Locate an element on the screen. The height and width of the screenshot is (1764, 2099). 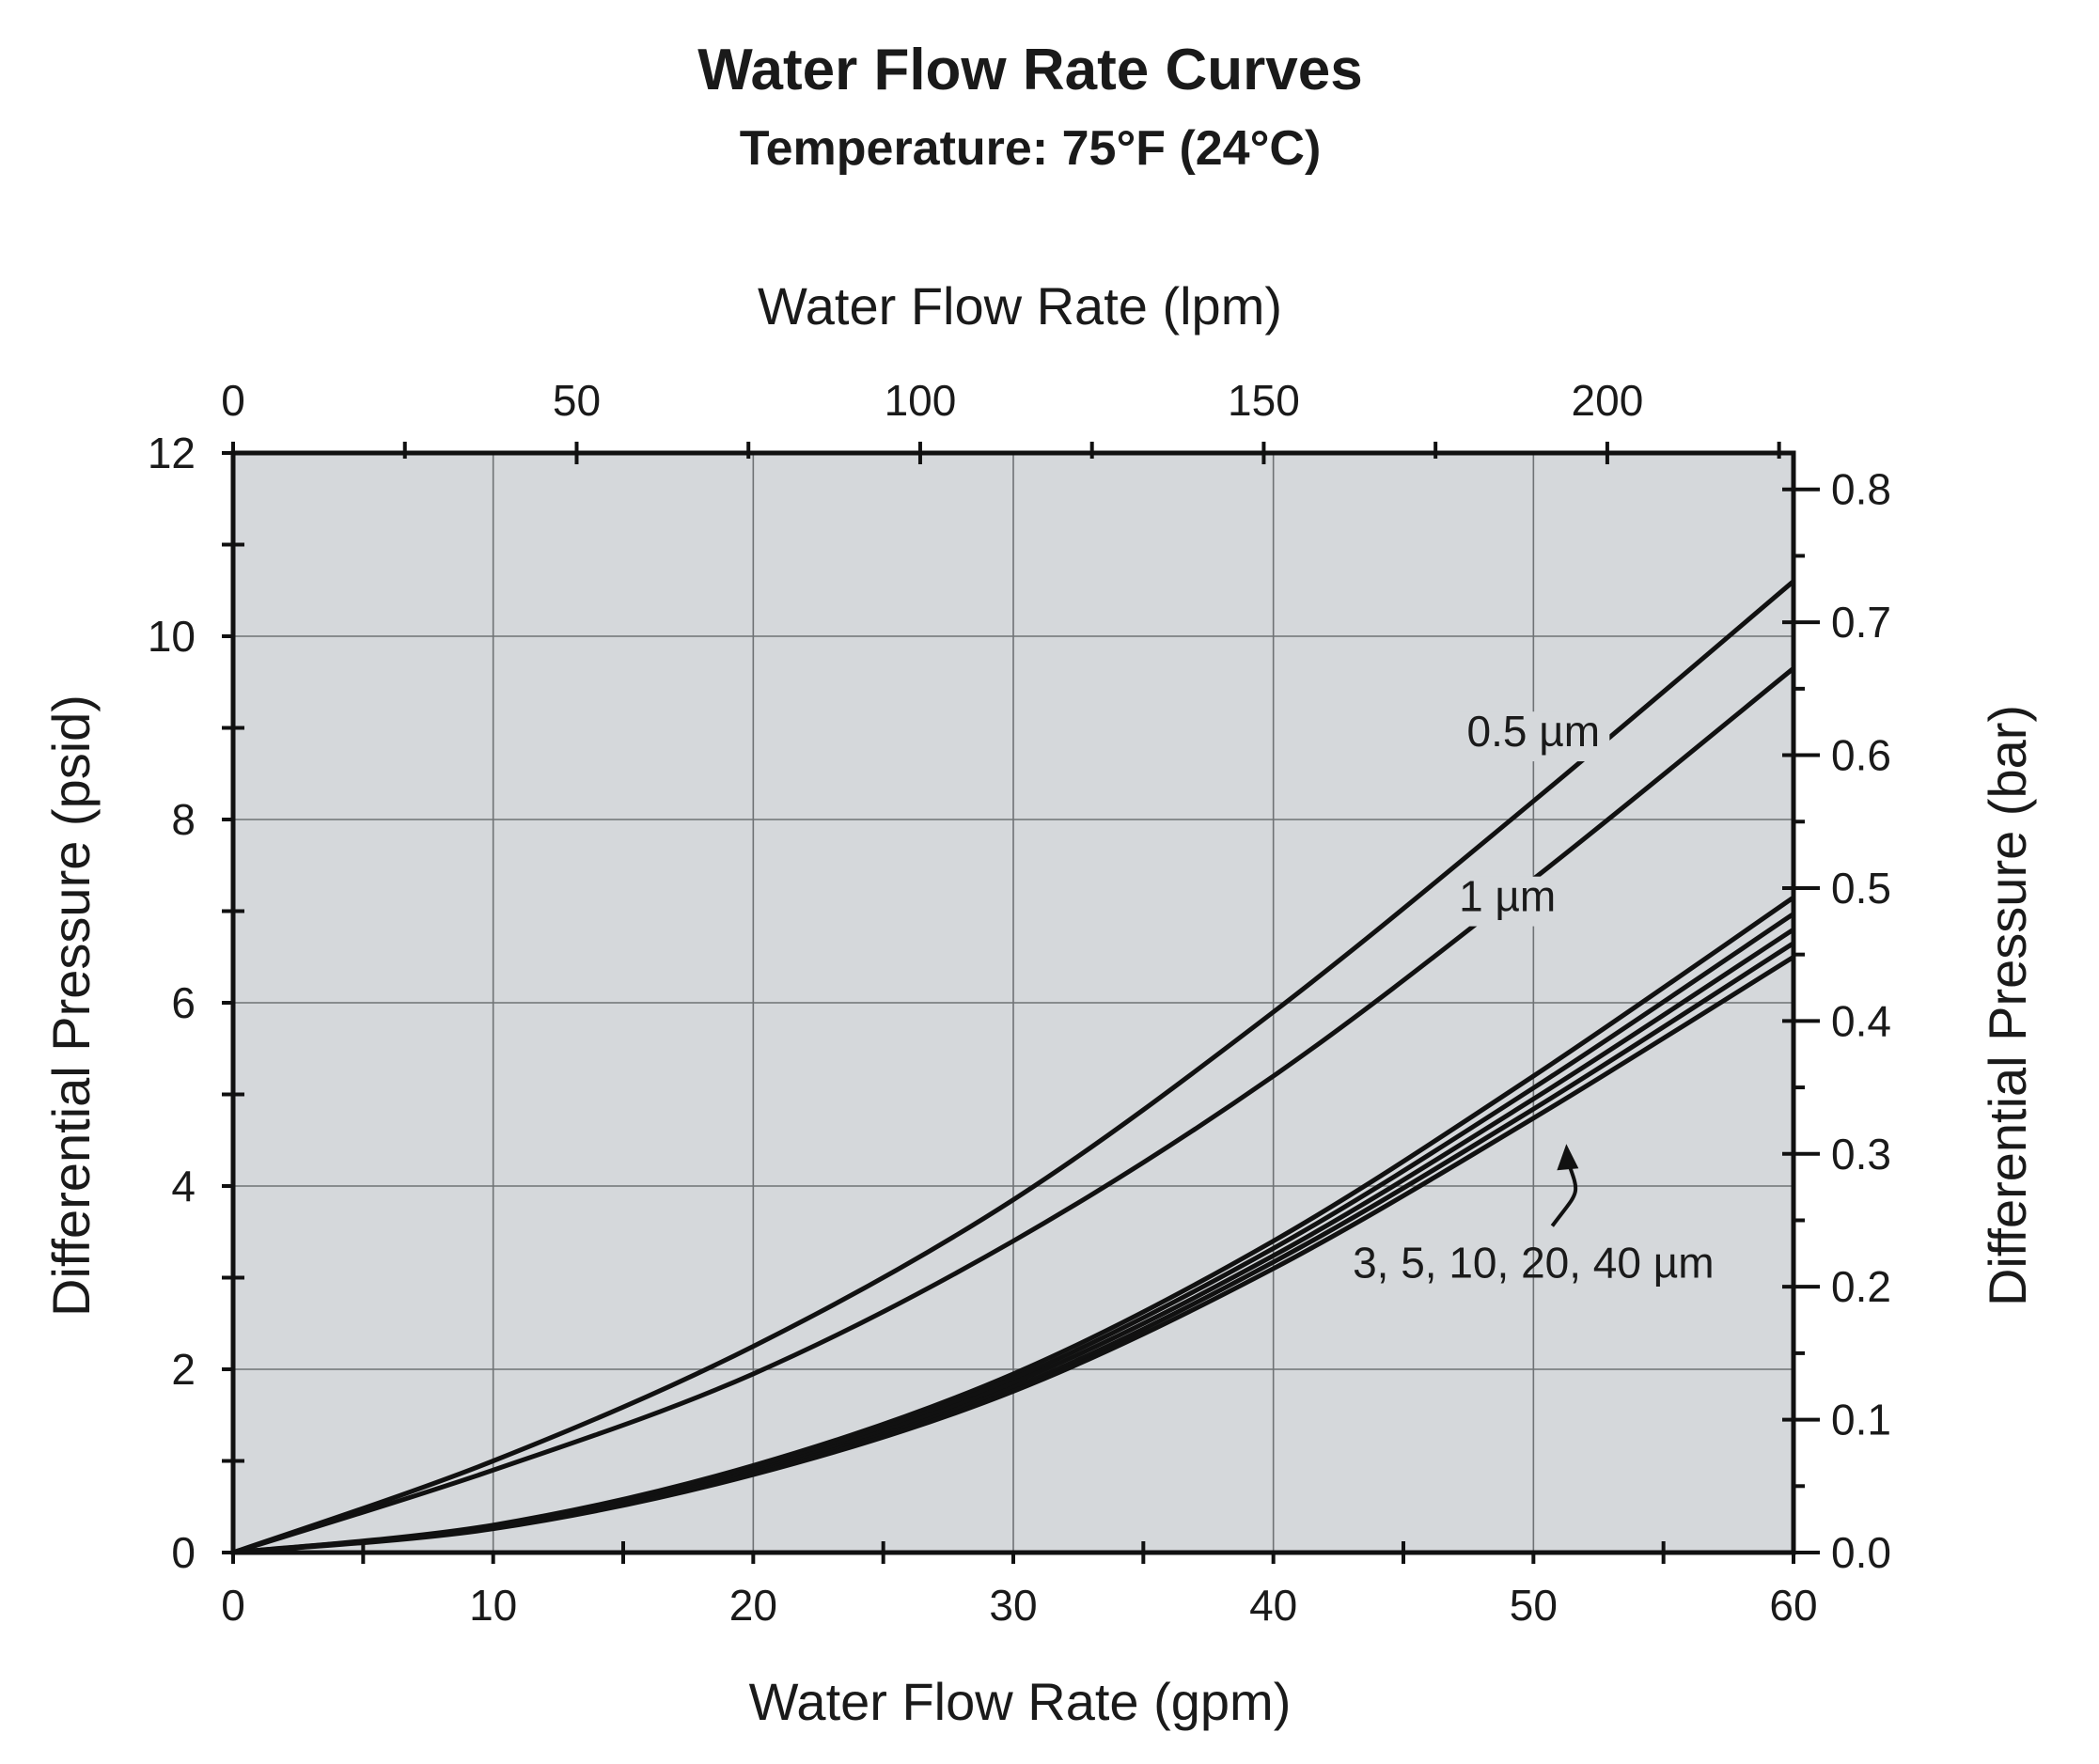
y-axis-title: Differential Pressure (psid) is located at coordinates (71, 1006).